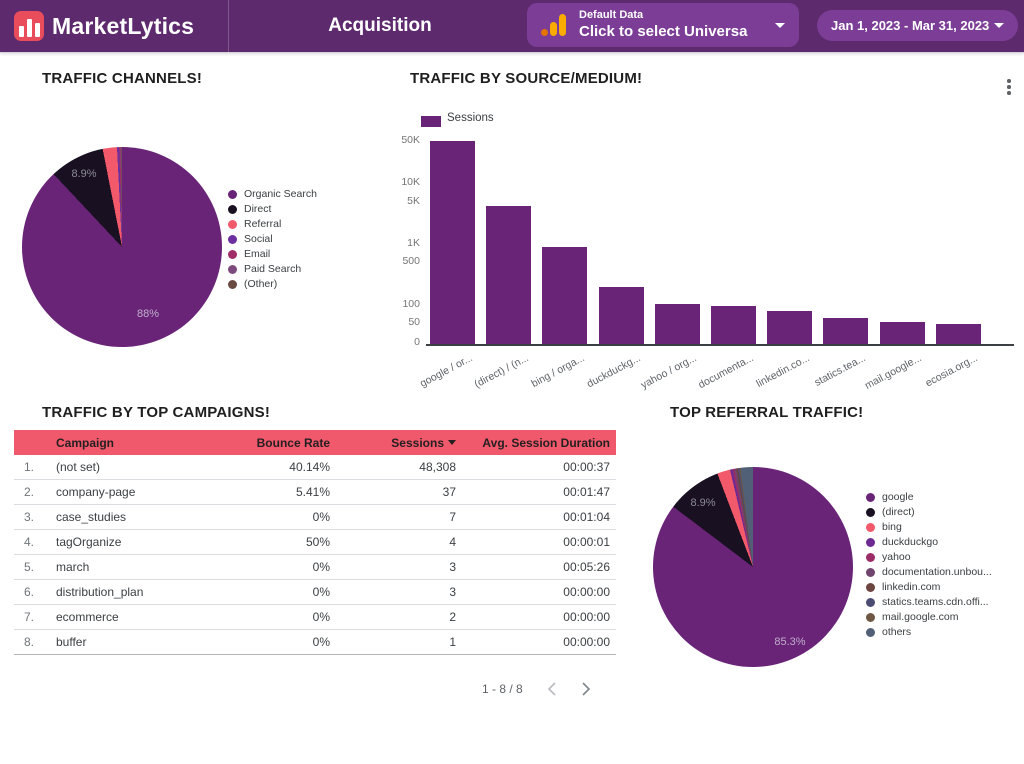  I want to click on legend-label: Direct, so click(258, 209).